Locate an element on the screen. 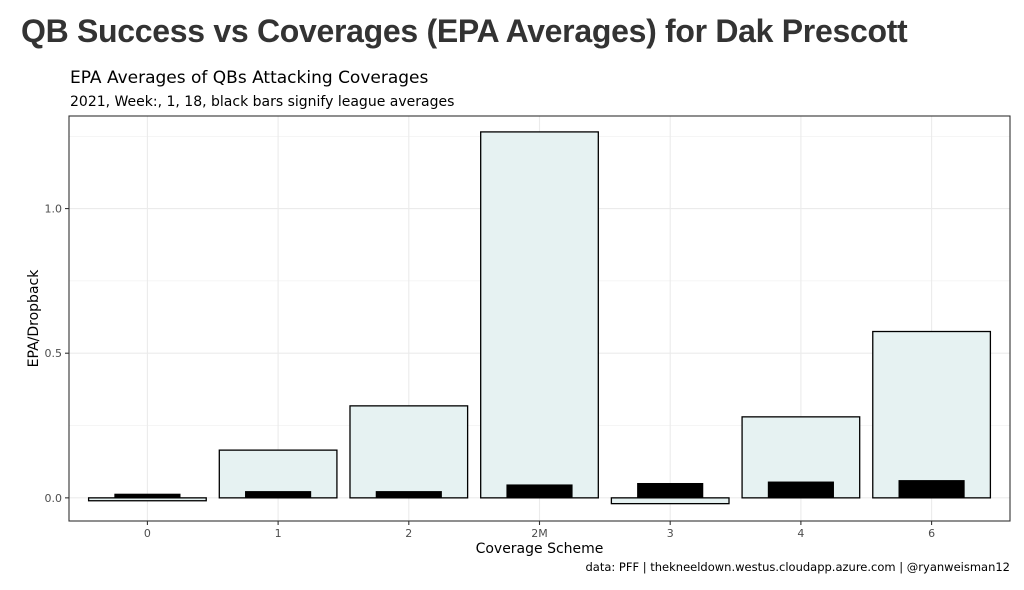  x-axis-label: Coverage Scheme is located at coordinates (540, 549).